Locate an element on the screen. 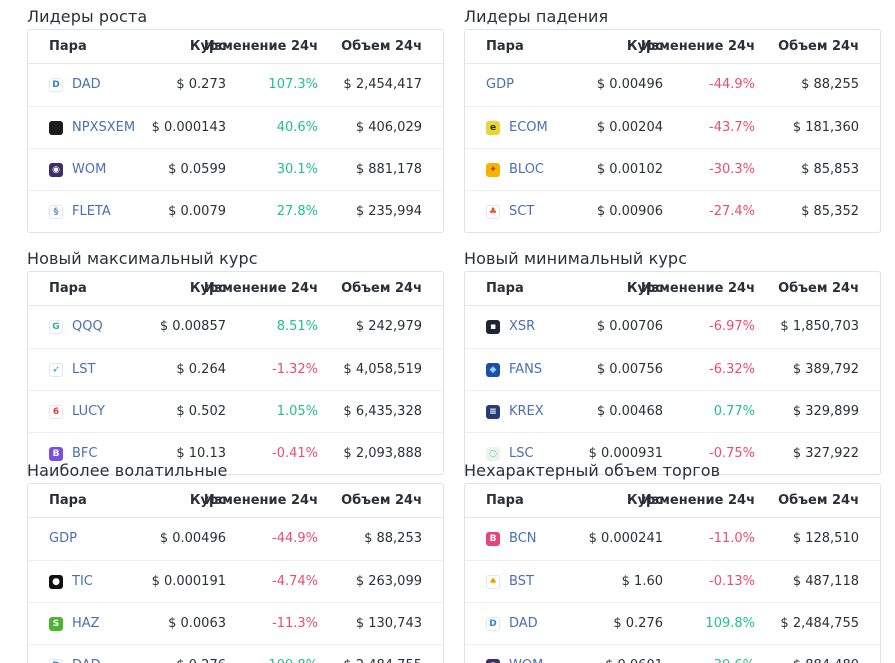 The height and width of the screenshot is (663, 895). pair-cell: S HAZ is located at coordinates (74, 624).